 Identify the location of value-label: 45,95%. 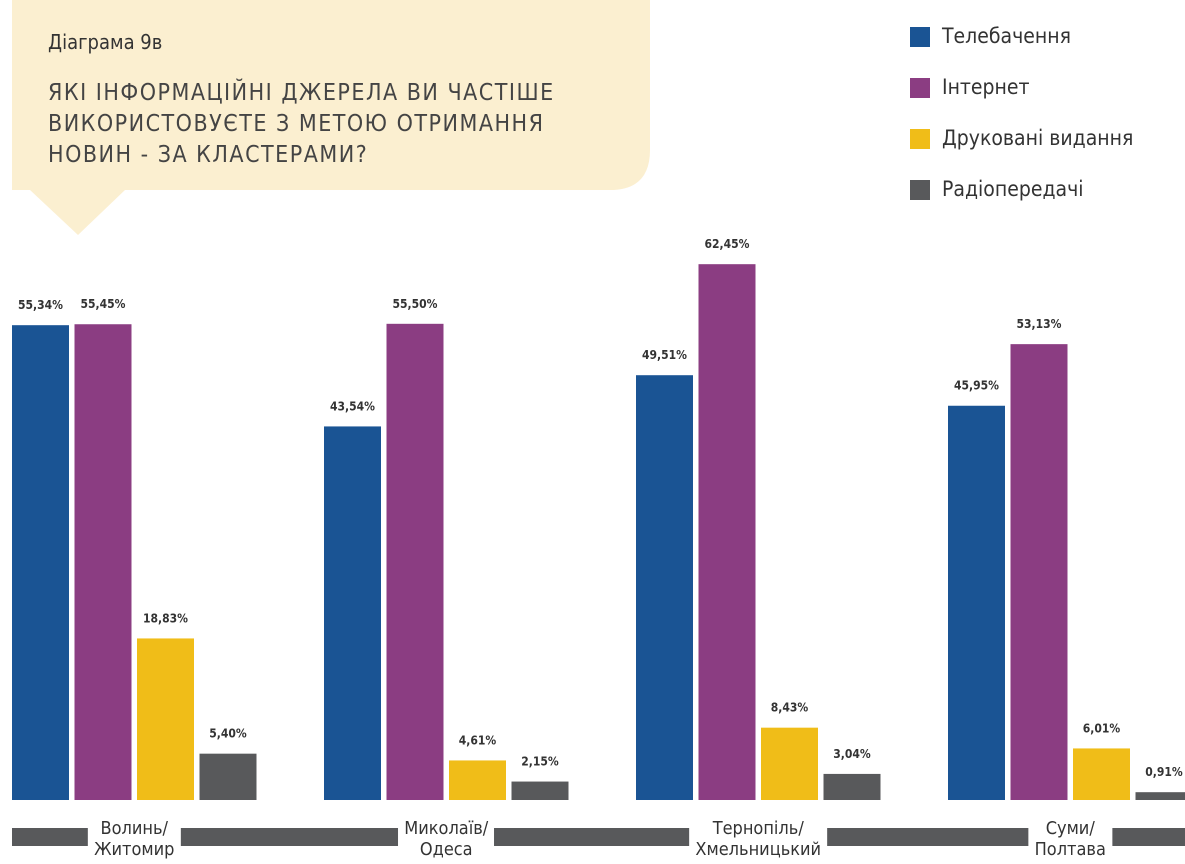
(976, 386).